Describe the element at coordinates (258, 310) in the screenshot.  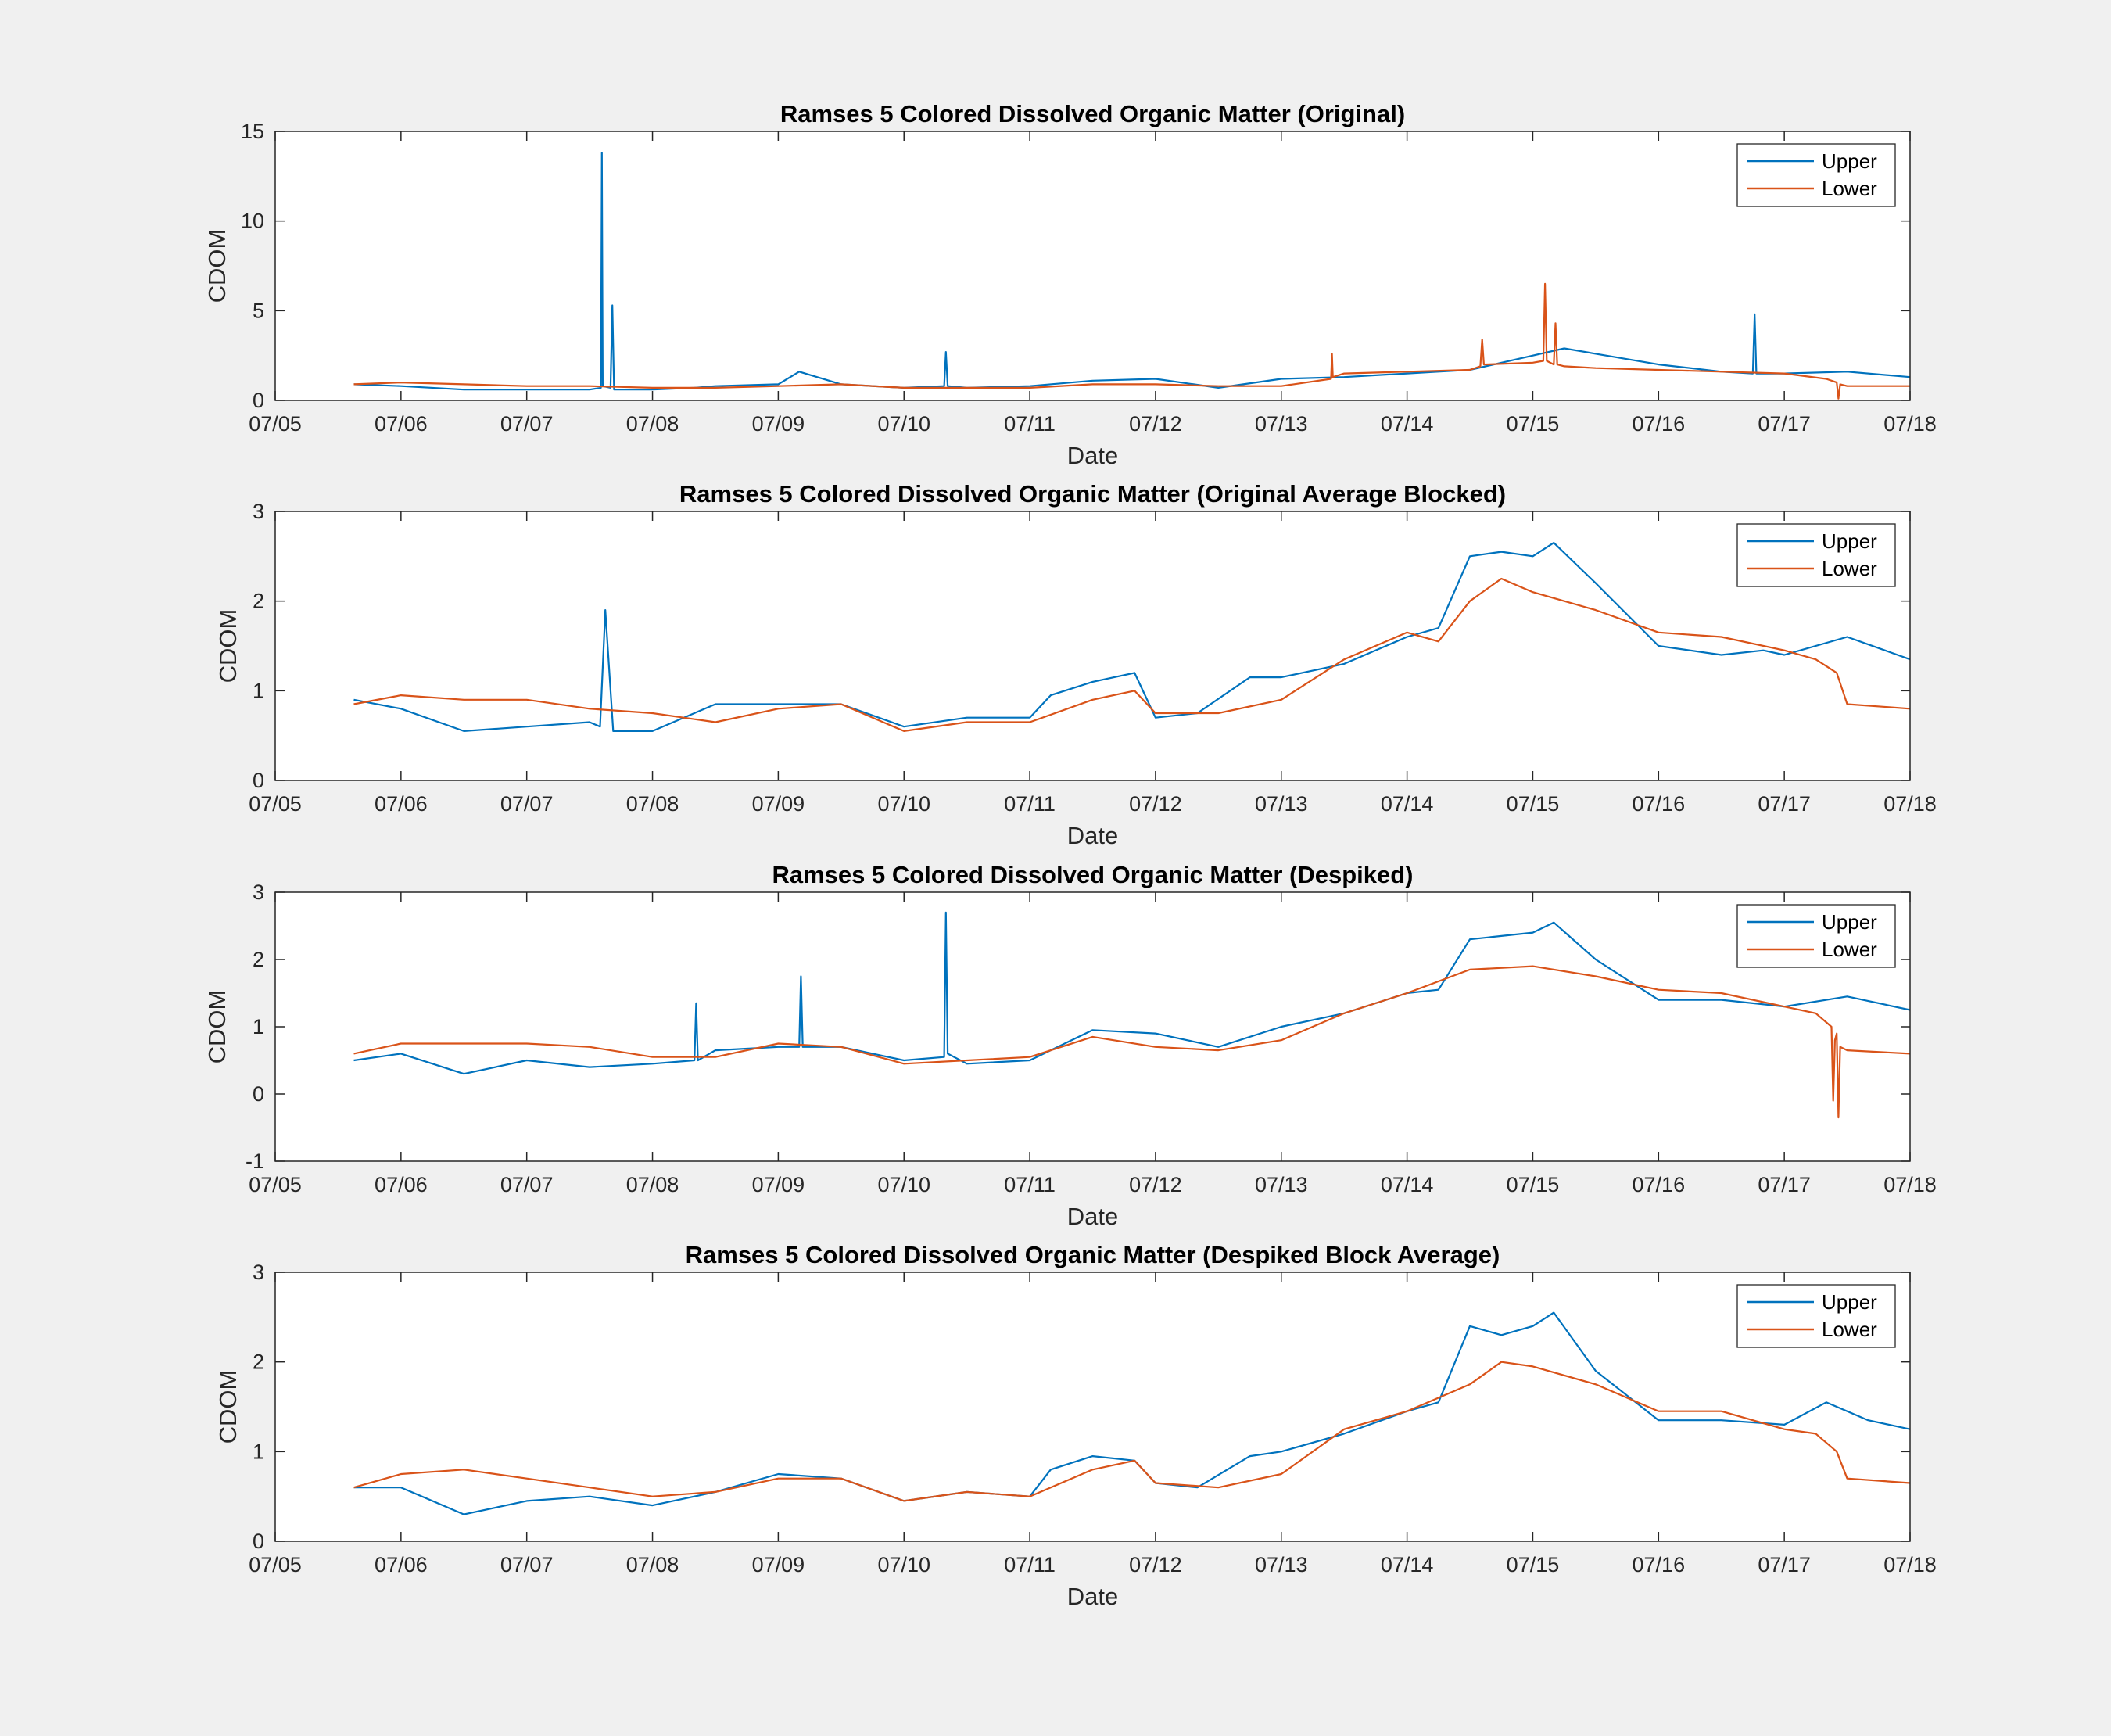
I see `y-tick-label: 5` at that location.